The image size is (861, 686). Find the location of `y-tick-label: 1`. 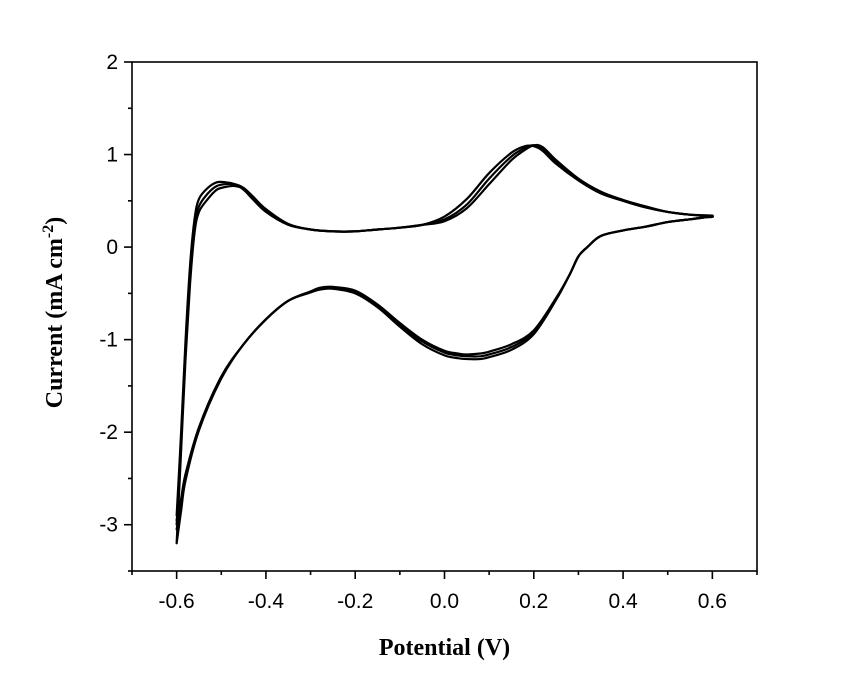

y-tick-label: 1 is located at coordinates (112, 155).